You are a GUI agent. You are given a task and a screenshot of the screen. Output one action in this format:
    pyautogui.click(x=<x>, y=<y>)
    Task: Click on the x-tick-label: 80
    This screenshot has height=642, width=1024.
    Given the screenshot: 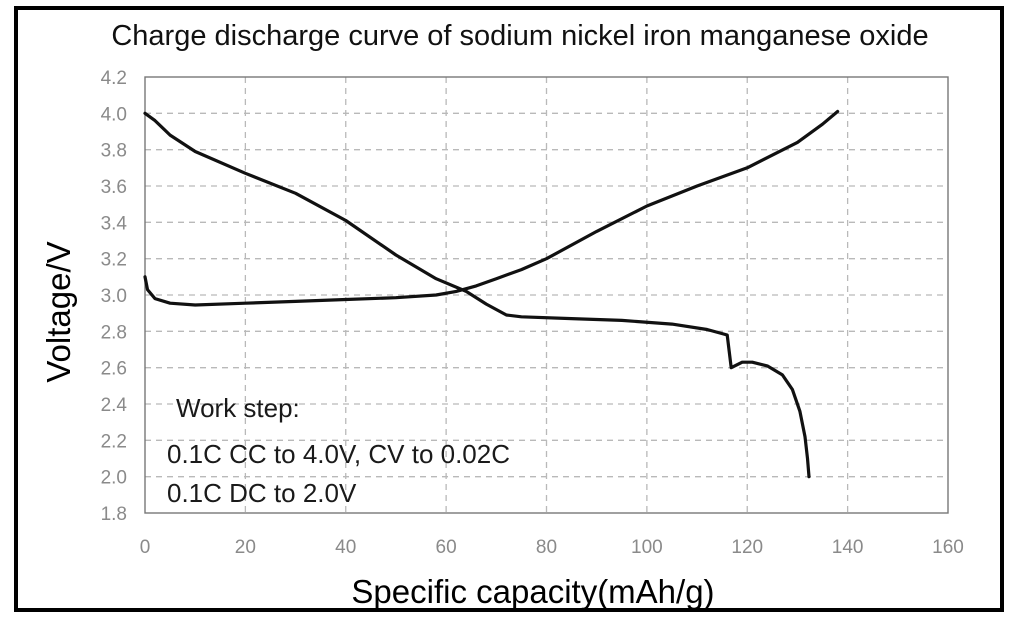 What is the action you would take?
    pyautogui.click(x=546, y=547)
    